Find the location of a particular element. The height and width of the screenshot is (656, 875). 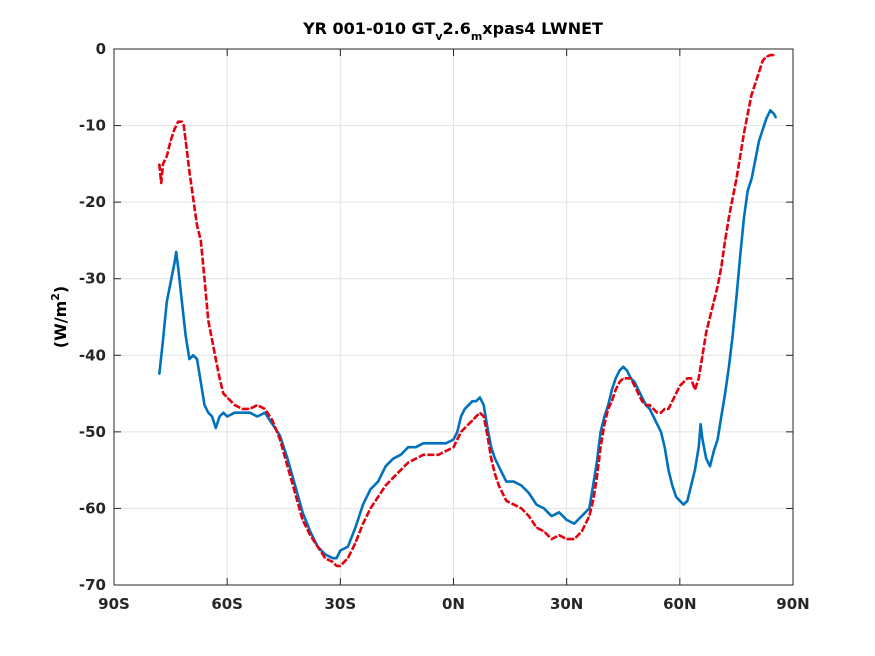

y-axis-label-close: ) is located at coordinates (60, 289).